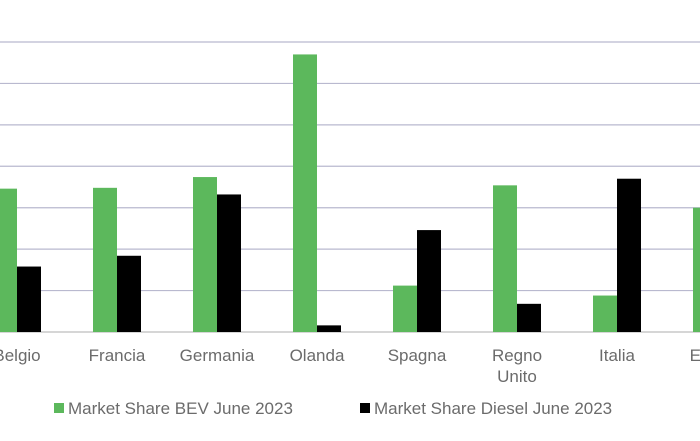 The height and width of the screenshot is (441, 700). Describe the element at coordinates (20, 355) in the screenshot. I see `x-tick-label: Belgio` at that location.